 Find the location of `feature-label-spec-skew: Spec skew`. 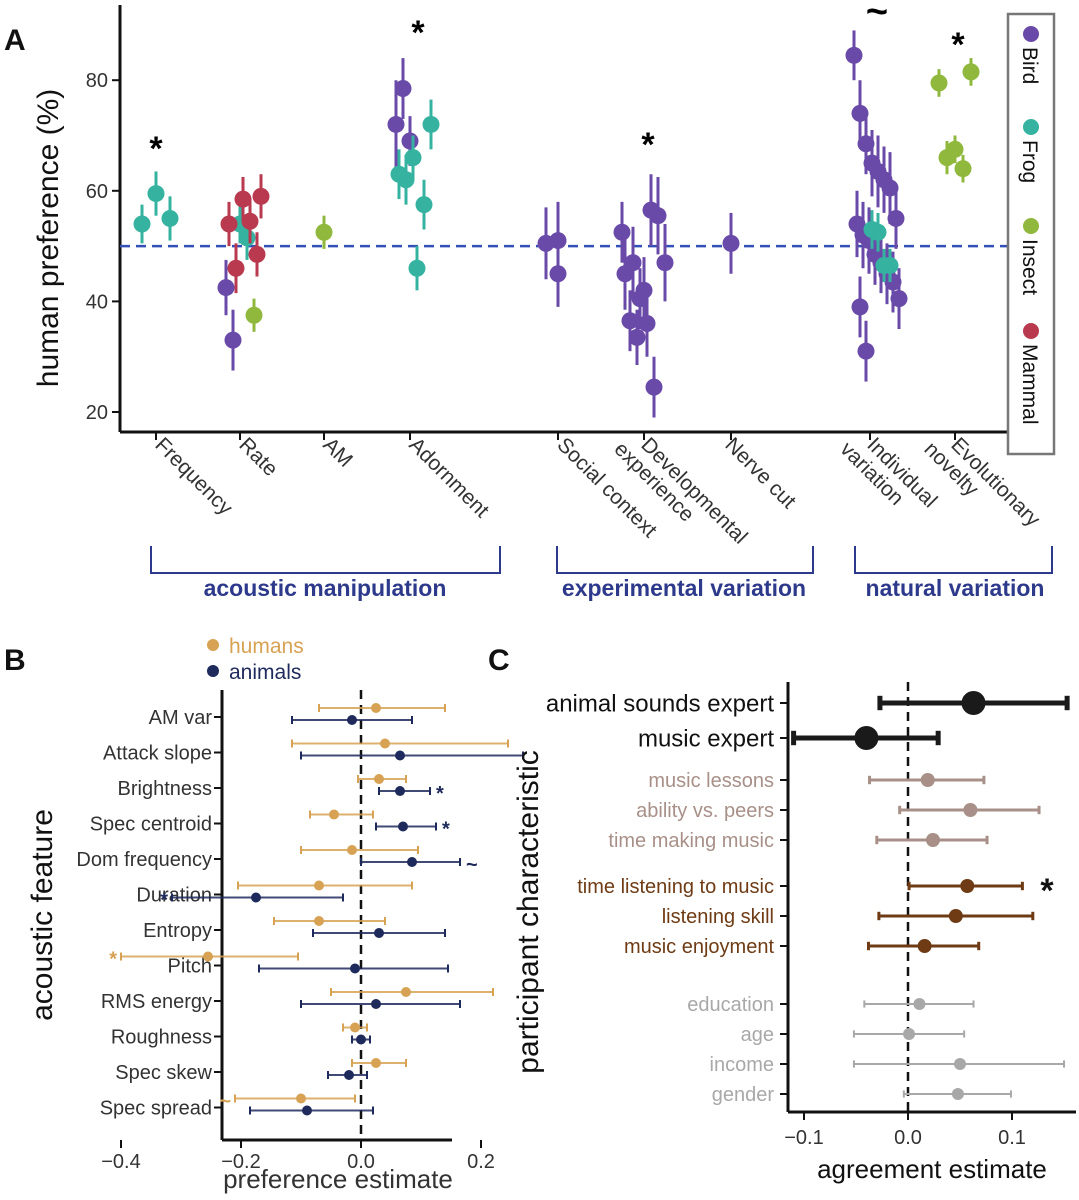

feature-label-spec-skew: Spec skew is located at coordinates (163, 1073).